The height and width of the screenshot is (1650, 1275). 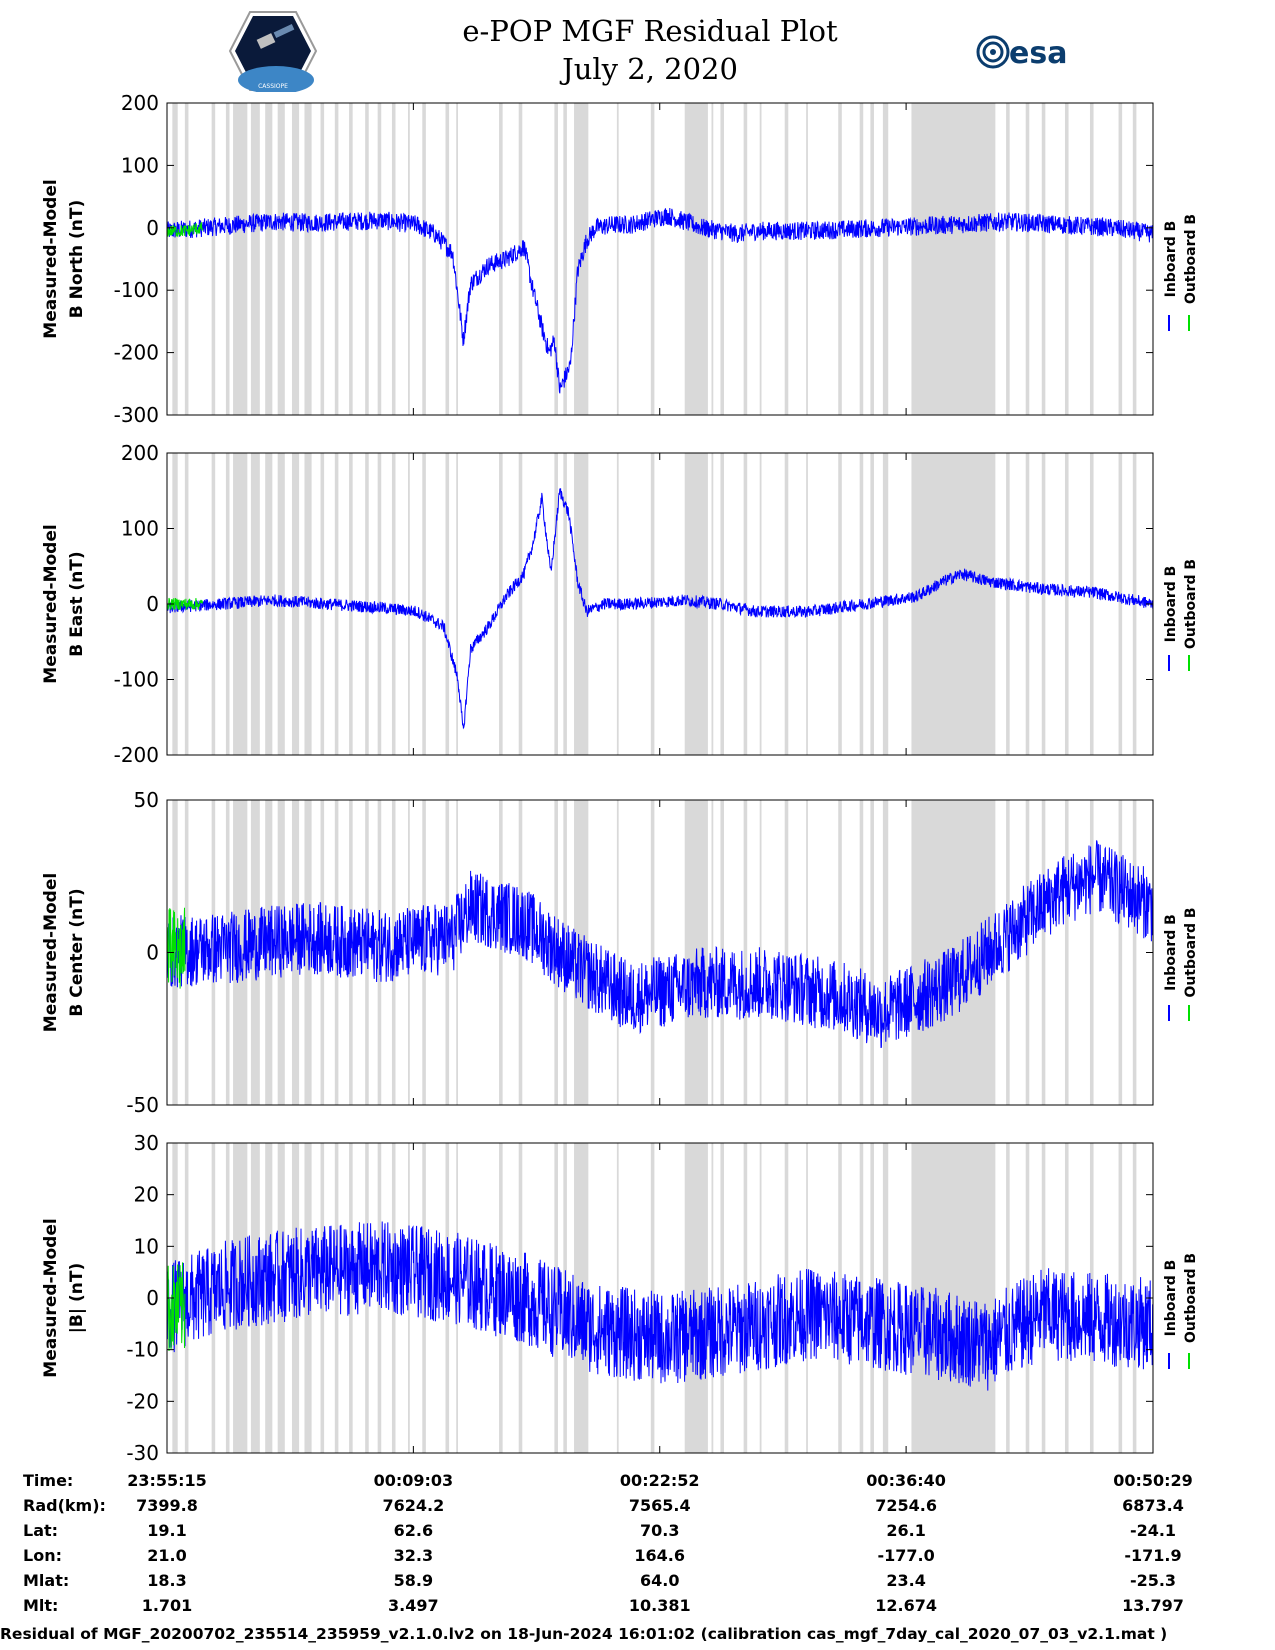 I want to click on y-tick-label: 30, so click(x=146, y=1143).